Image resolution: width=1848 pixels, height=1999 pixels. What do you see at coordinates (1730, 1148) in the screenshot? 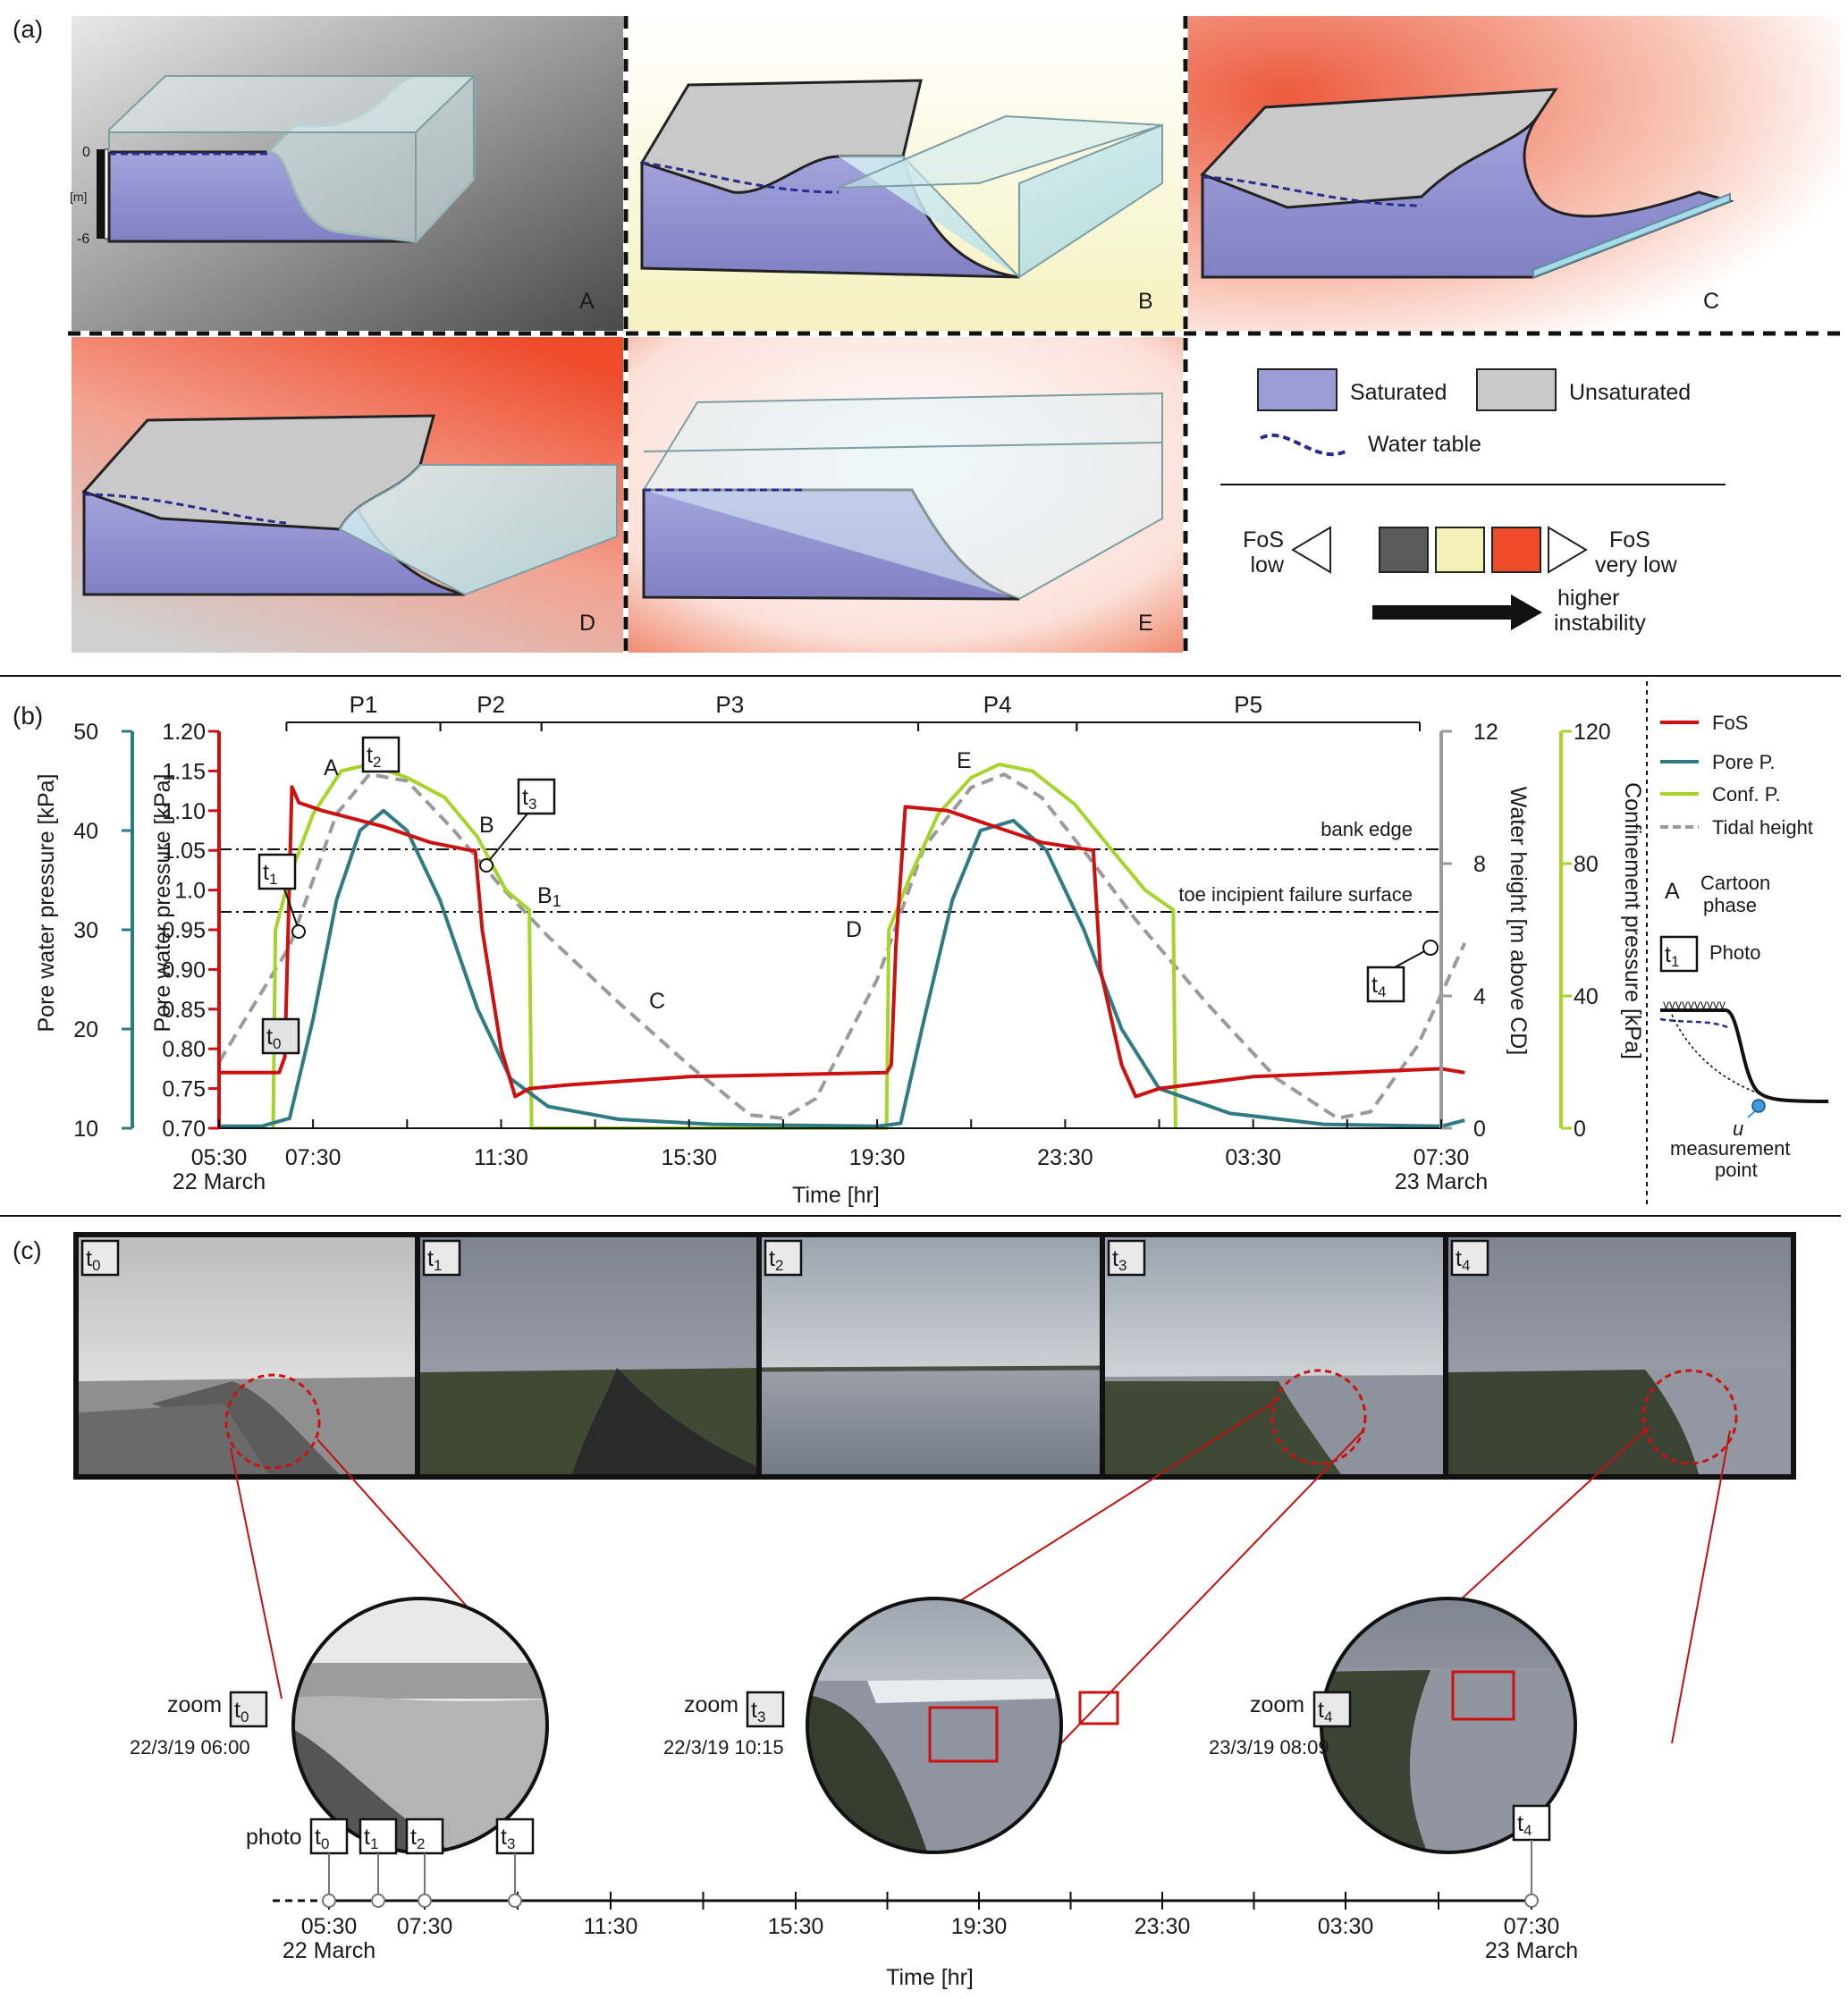
I see `svg-text: measurement` at bounding box center [1730, 1148].